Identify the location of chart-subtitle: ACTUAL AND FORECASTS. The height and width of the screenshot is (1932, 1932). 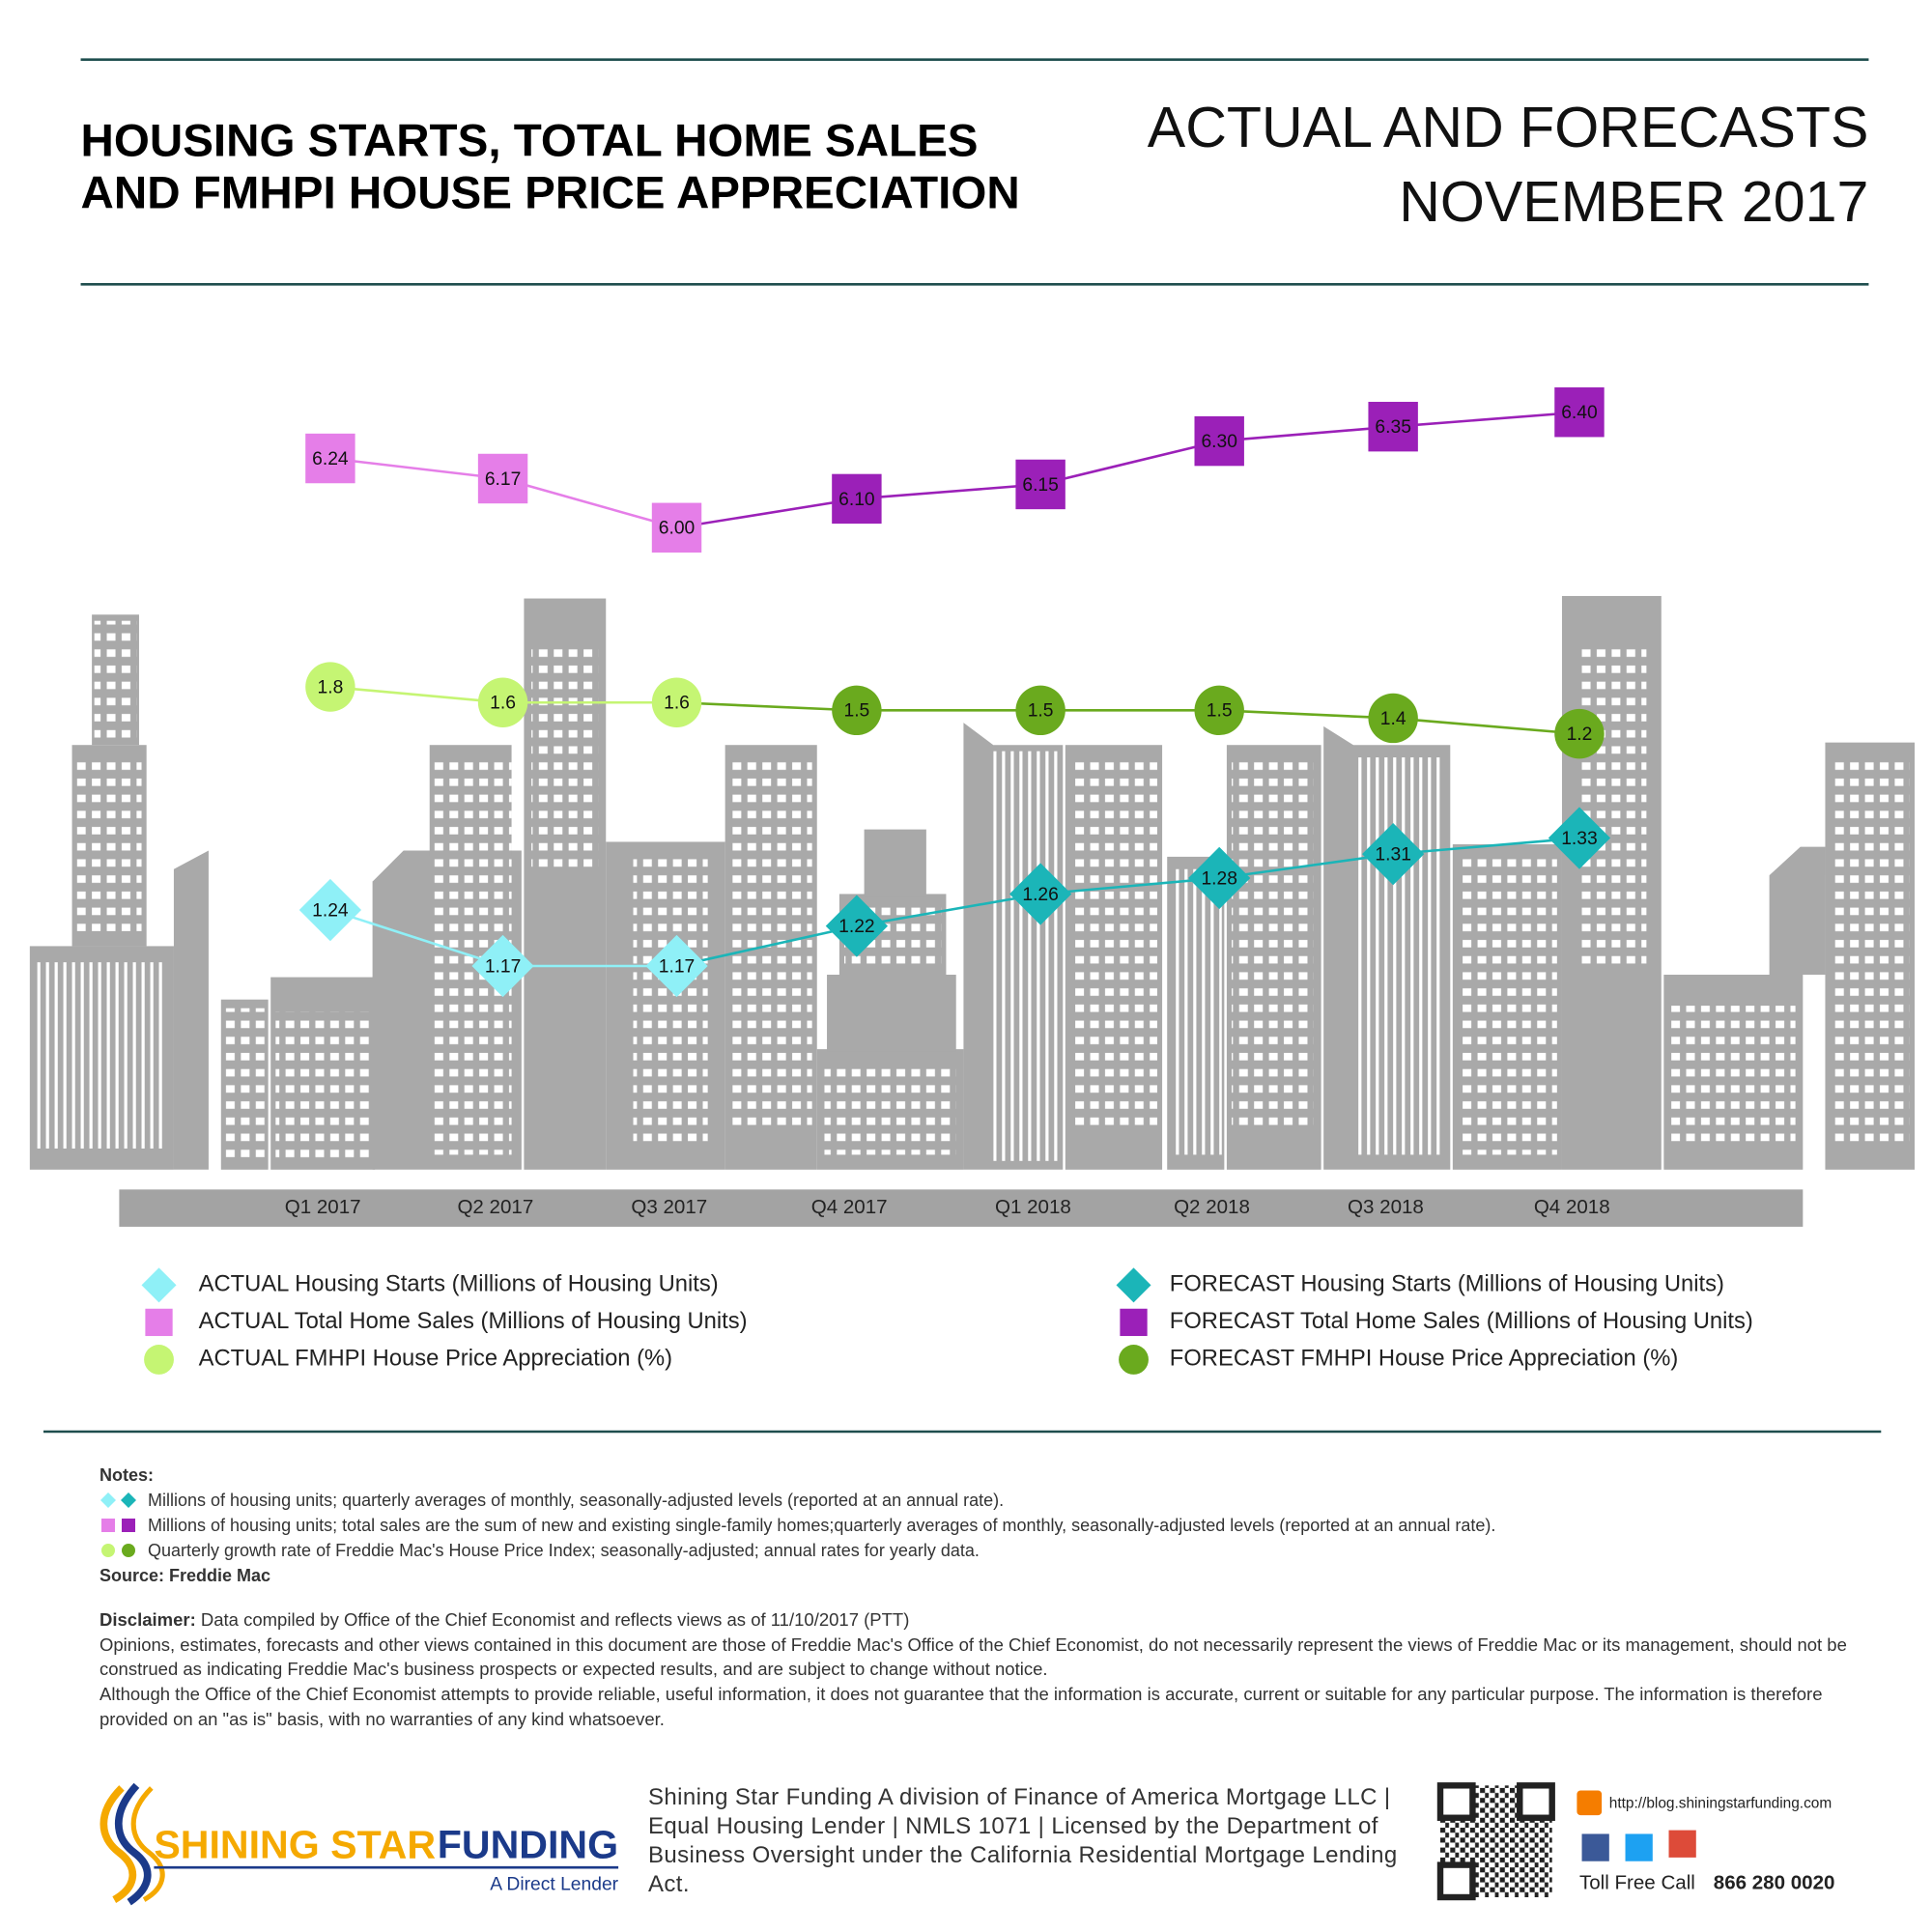
(1508, 127).